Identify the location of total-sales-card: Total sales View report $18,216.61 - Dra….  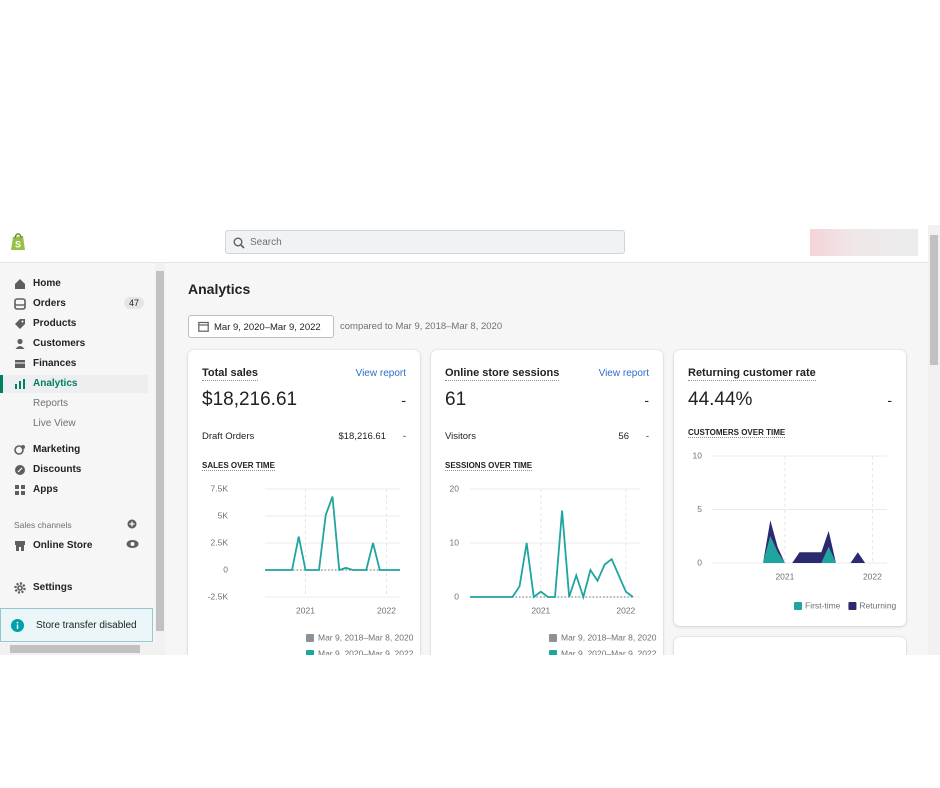
(304, 502).